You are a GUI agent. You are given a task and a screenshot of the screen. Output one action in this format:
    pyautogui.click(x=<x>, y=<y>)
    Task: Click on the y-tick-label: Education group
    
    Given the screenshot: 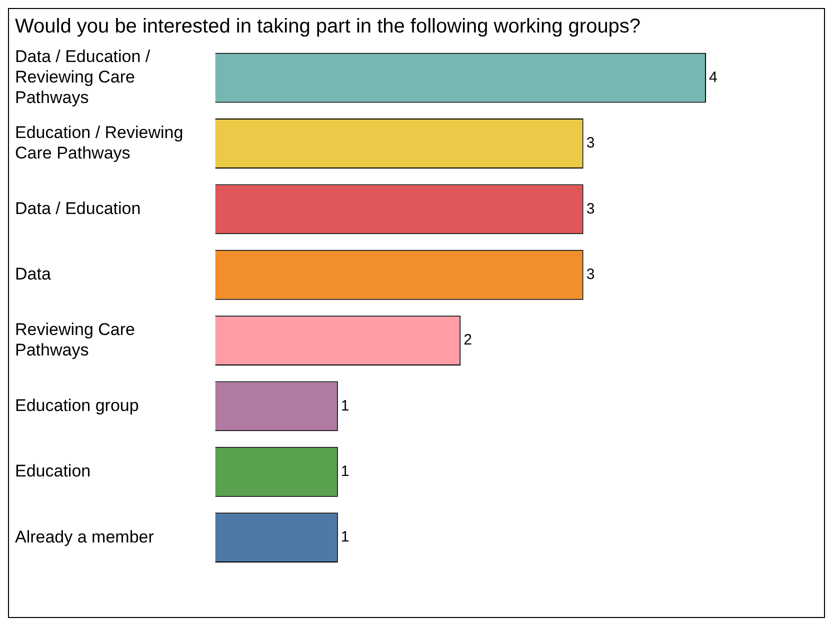 What is the action you would take?
    pyautogui.click(x=77, y=405)
    